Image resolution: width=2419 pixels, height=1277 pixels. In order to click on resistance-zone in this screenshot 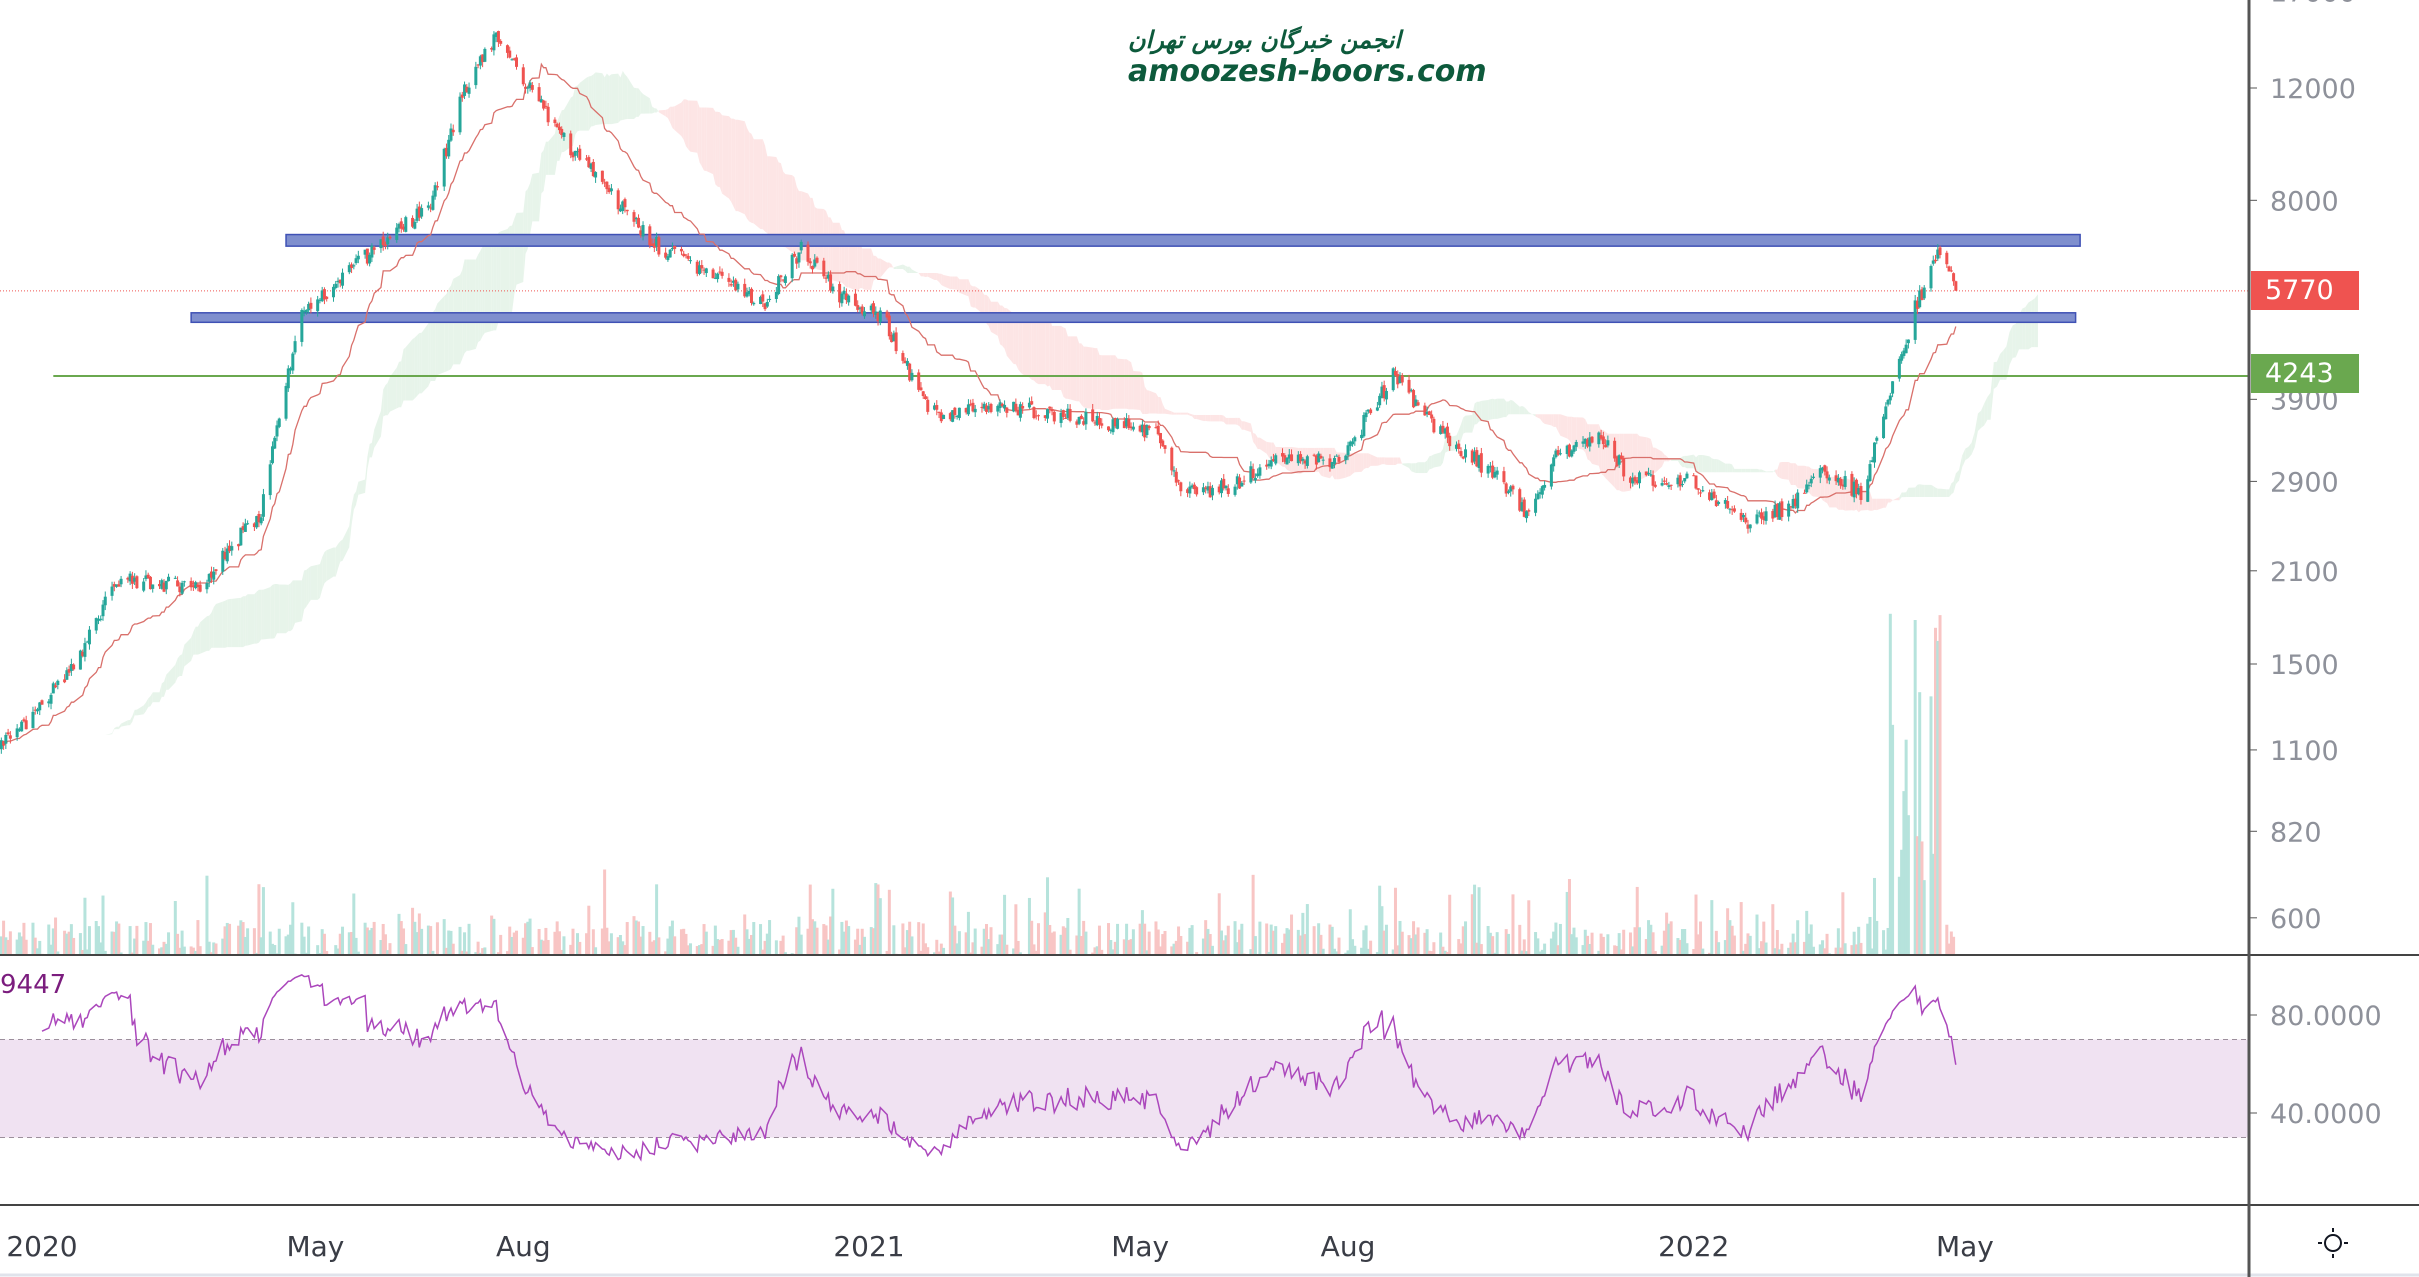, I will do `click(1183, 240)`.